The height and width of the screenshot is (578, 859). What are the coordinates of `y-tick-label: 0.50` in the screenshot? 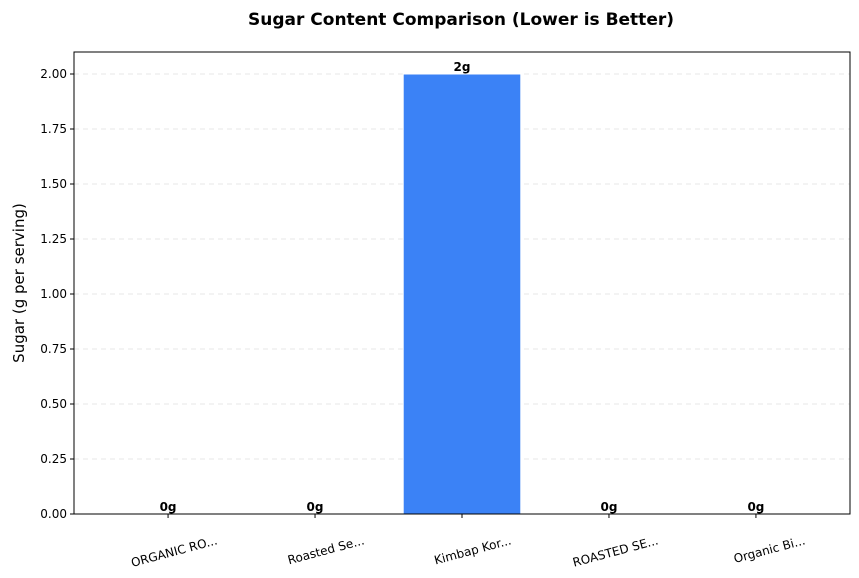 It's located at (53, 404).